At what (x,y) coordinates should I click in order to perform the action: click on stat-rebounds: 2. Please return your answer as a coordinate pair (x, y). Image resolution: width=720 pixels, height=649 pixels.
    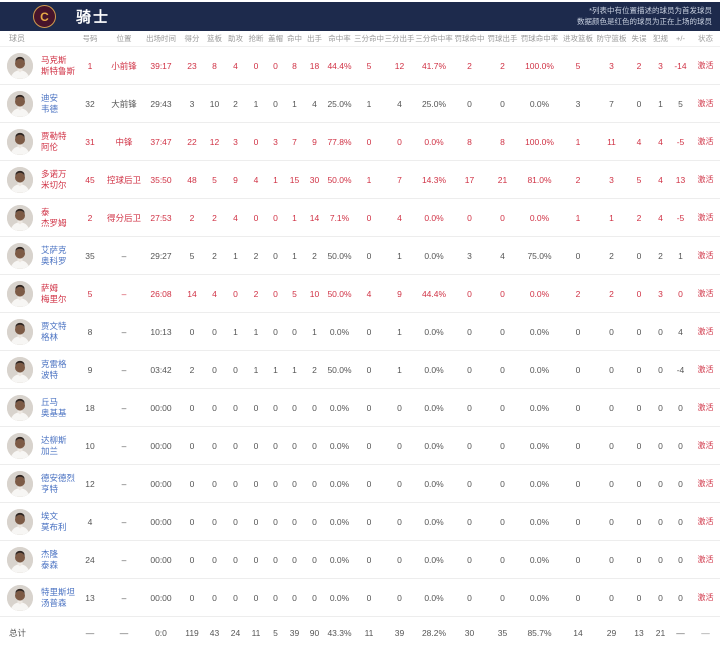
    Looking at the image, I should click on (214, 218).